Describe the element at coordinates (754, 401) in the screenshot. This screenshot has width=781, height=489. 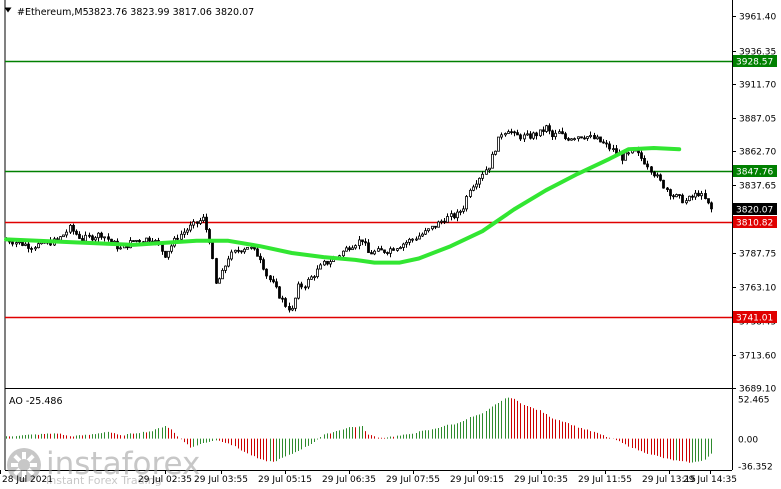
I see `ao-tick-label: 52.465` at that location.